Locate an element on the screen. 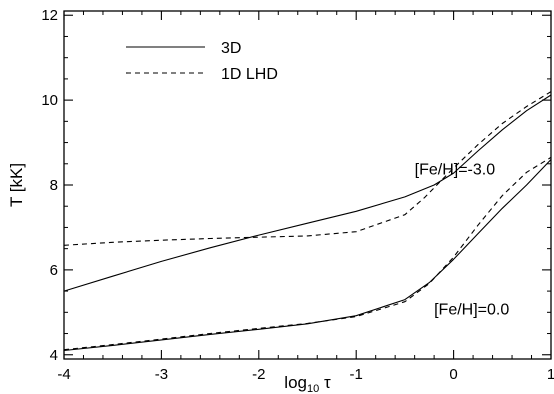  x-tick-label: -1 is located at coordinates (356, 374).